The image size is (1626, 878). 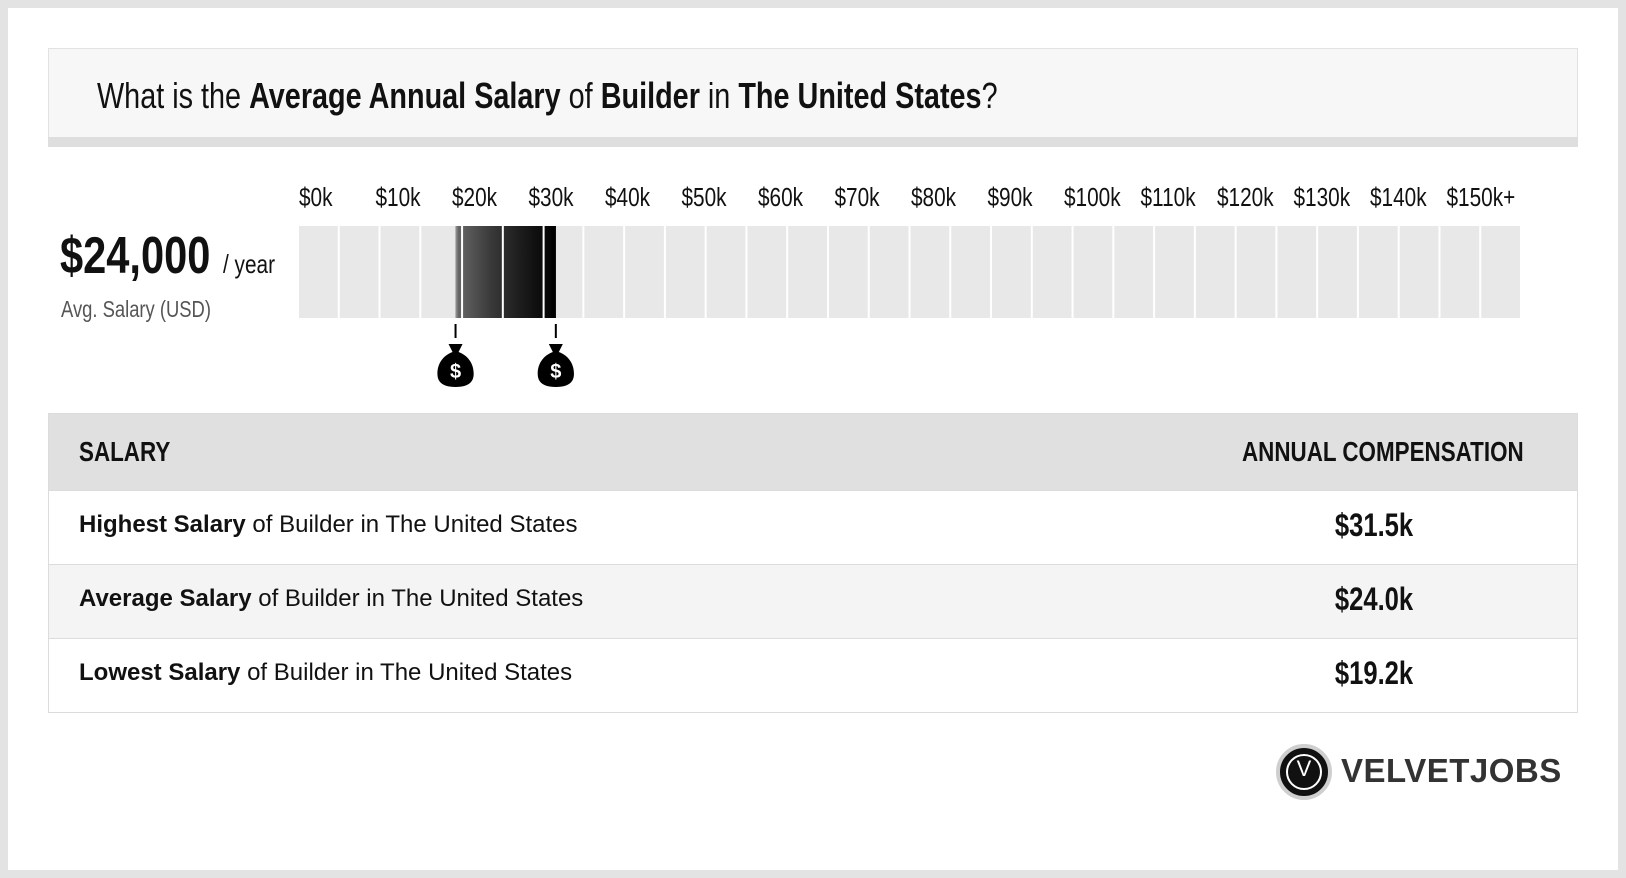 I want to click on logo-wordmark: VELVETJOBS, so click(x=1451, y=770).